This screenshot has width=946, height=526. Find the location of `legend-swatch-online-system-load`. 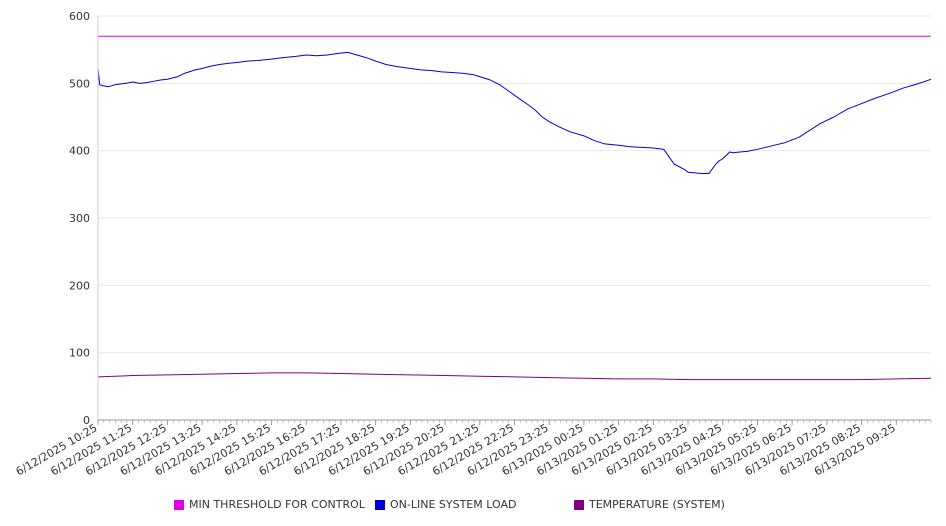

legend-swatch-online-system-load is located at coordinates (380, 504).